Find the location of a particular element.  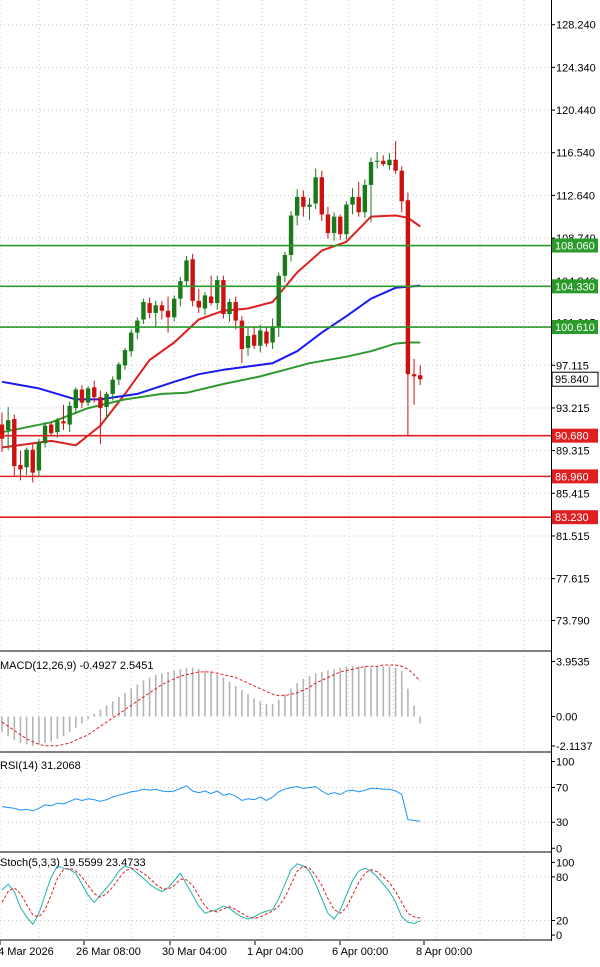

rsi-title: RSI(14) 31.2068 is located at coordinates (40, 766).